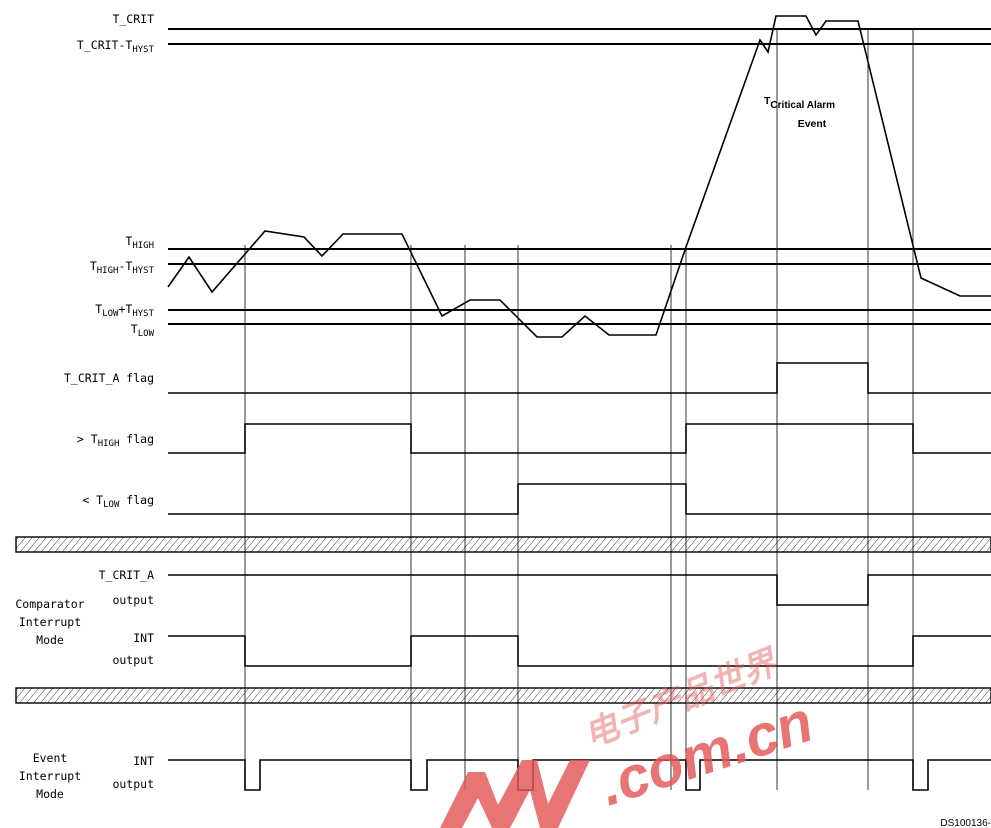  I want to click on event-mode-line3: Mode, so click(50, 794).